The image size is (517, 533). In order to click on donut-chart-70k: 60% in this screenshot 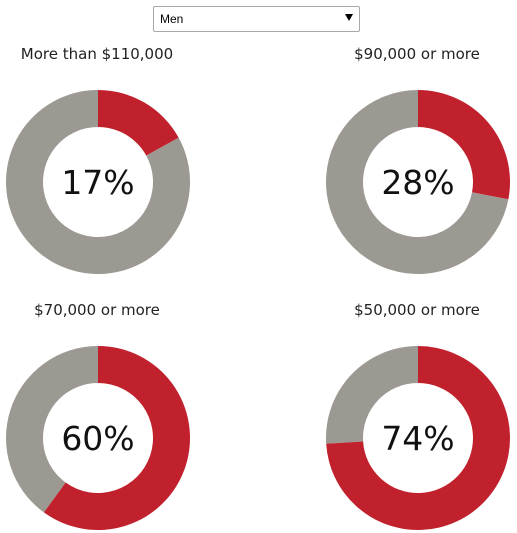, I will do `click(98, 438)`.